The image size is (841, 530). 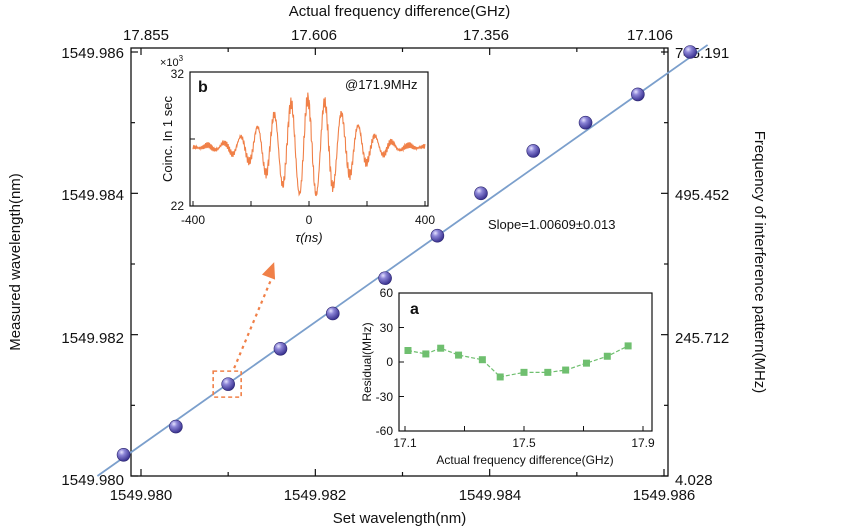 What do you see at coordinates (172, 61) in the screenshot?
I see `inset-b-y-exponent: ×10³` at bounding box center [172, 61].